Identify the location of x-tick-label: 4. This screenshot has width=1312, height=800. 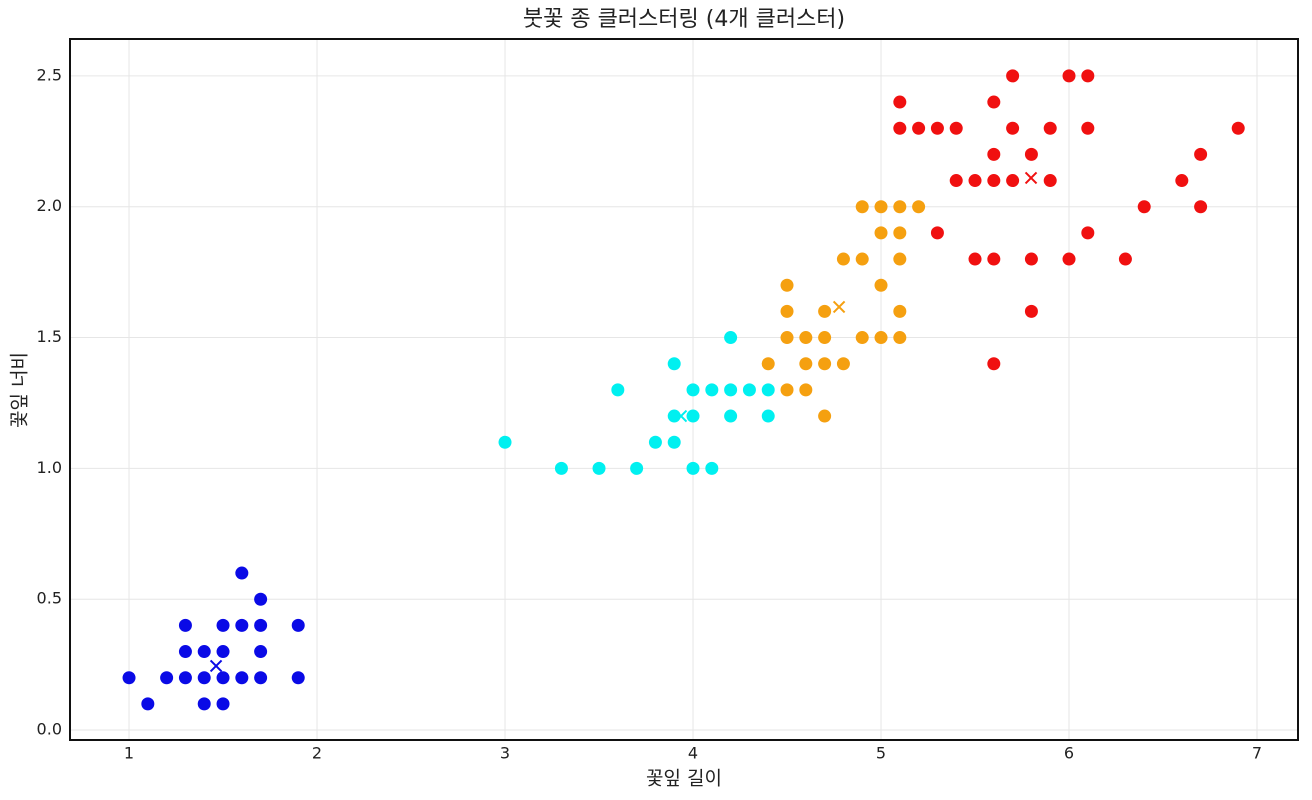
(693, 753).